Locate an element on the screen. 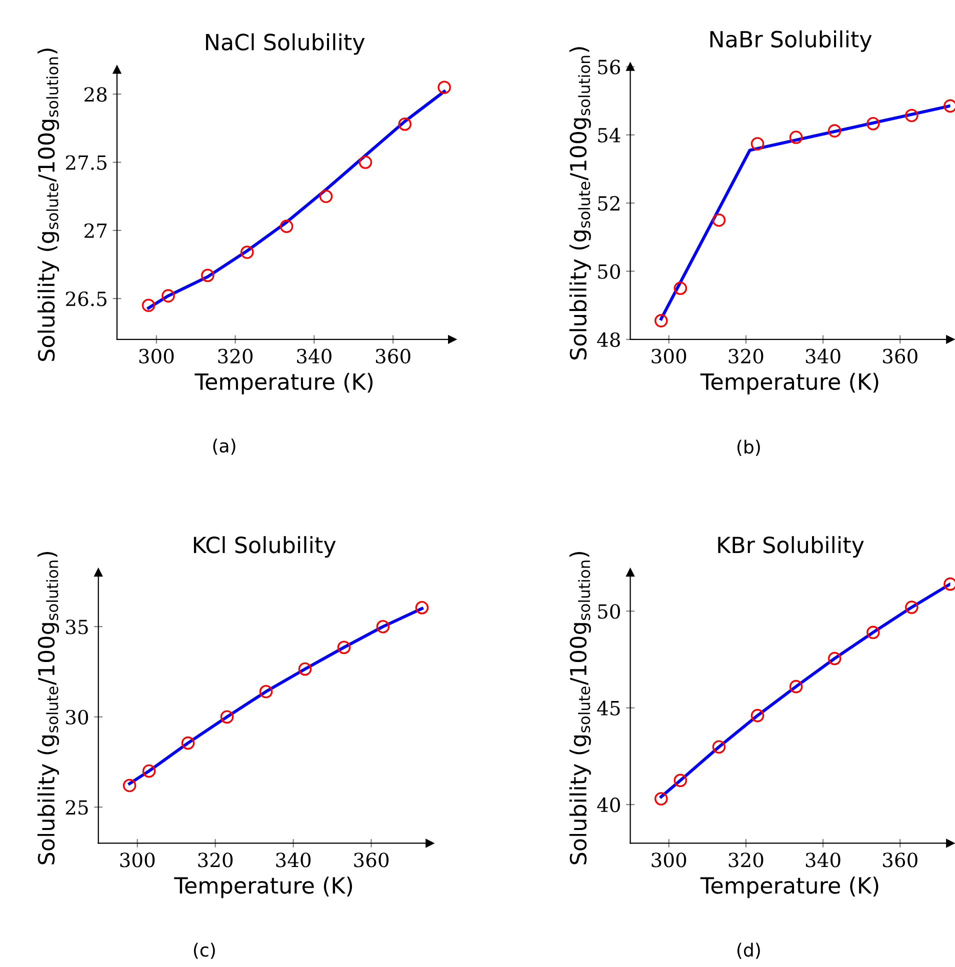  y-tick-label: 56 is located at coordinates (609, 67).